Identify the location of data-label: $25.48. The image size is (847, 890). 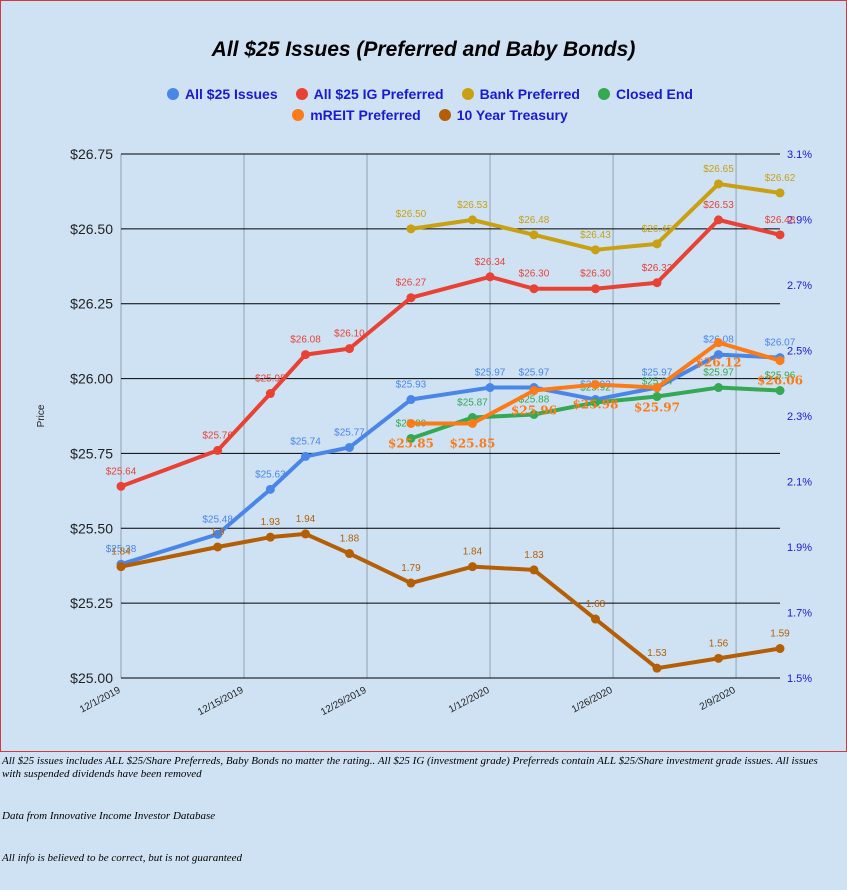
(217, 519).